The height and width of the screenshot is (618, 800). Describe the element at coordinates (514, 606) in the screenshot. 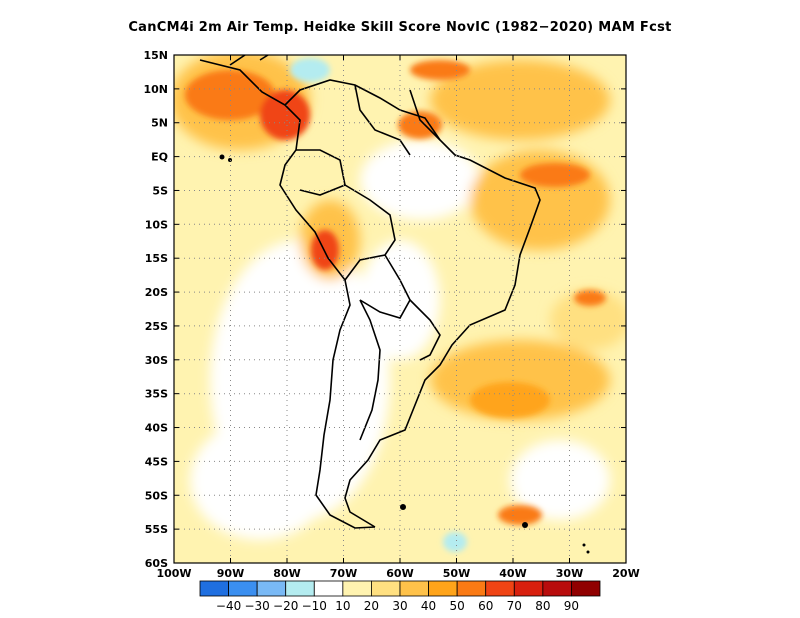

I see `colorbar-label: 70` at that location.